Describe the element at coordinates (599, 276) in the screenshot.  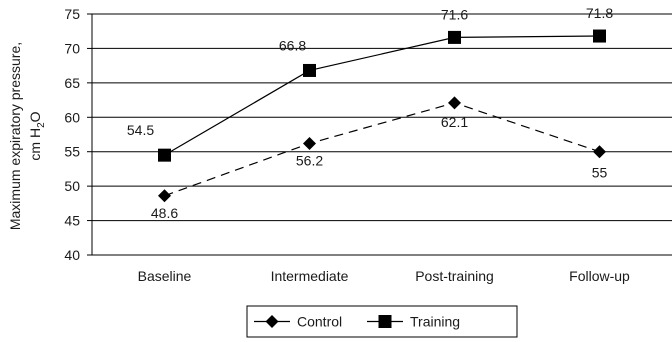
I see `x-tick-label: Follow-up` at that location.